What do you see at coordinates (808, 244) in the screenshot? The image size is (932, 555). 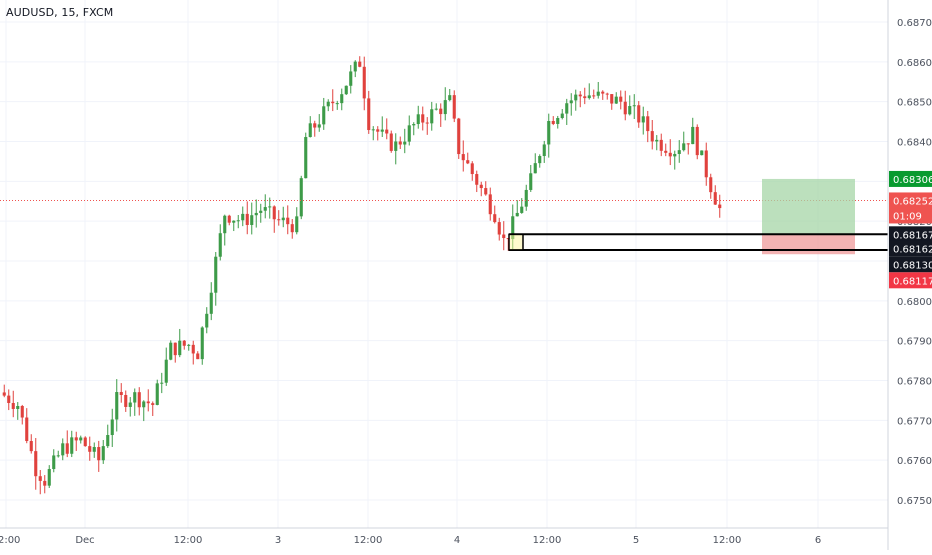 I see `stop-zone` at bounding box center [808, 244].